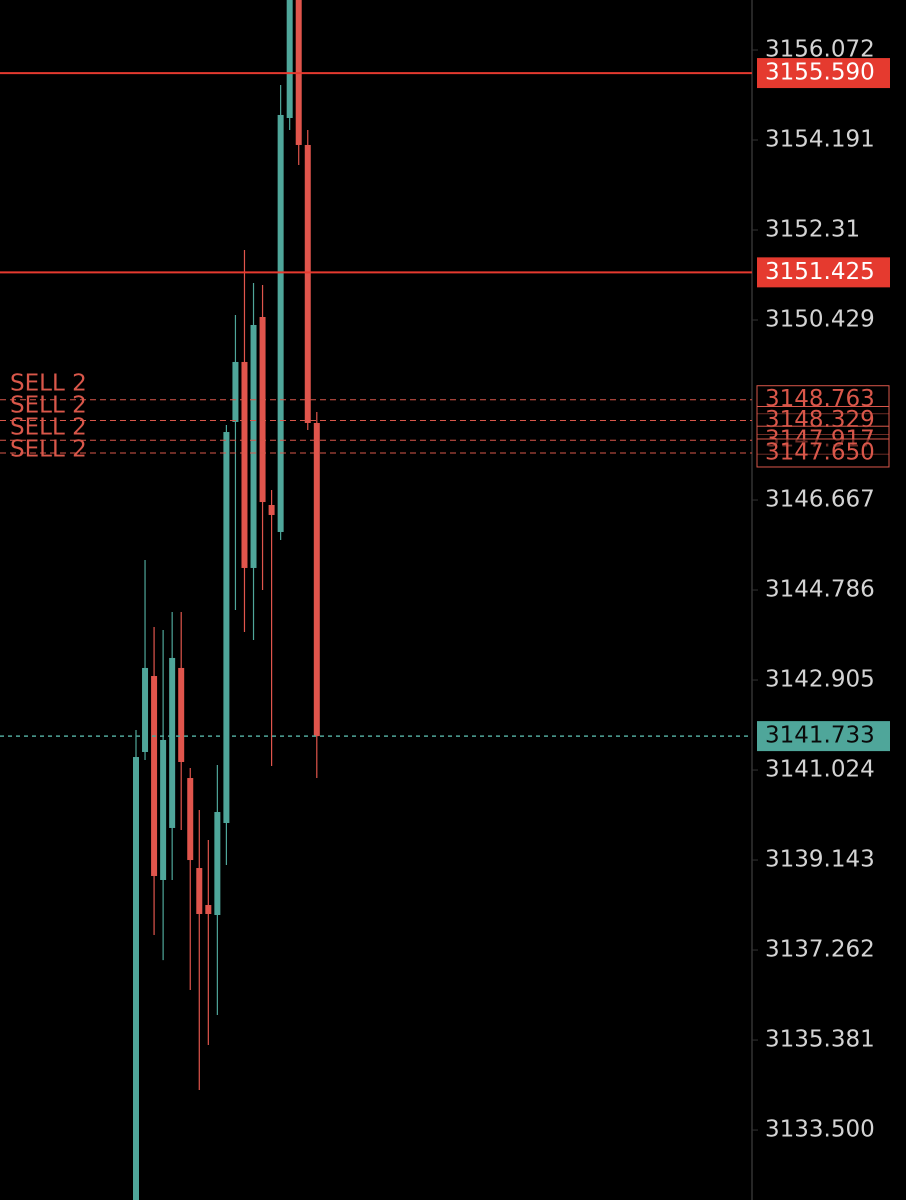 The width and height of the screenshot is (906, 1200). I want to click on y-tick-label: 3142.905, so click(820, 680).